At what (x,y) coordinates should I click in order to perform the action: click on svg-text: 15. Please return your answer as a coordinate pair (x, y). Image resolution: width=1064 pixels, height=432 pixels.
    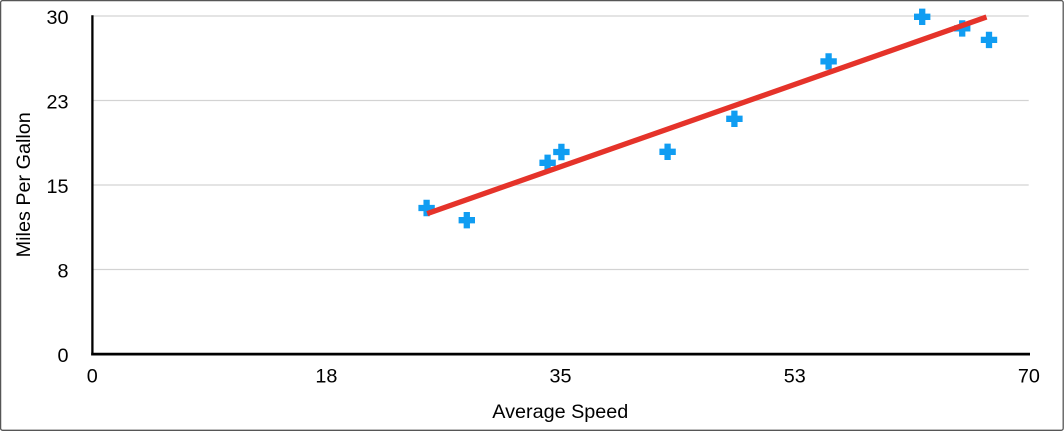
    Looking at the image, I should click on (57, 187).